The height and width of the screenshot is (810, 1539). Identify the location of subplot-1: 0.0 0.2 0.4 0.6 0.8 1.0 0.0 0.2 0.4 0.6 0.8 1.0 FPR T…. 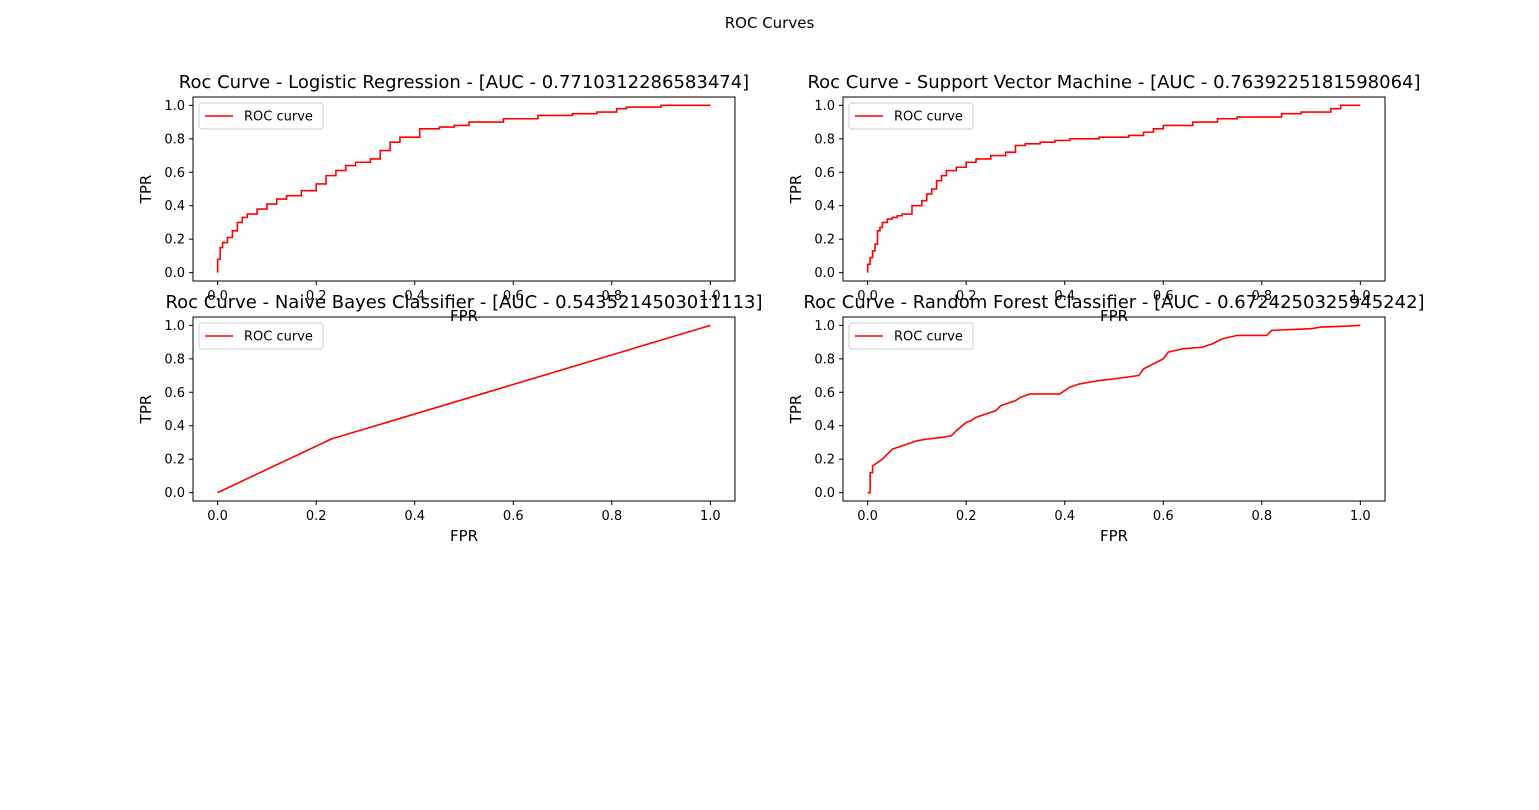
(443, 198).